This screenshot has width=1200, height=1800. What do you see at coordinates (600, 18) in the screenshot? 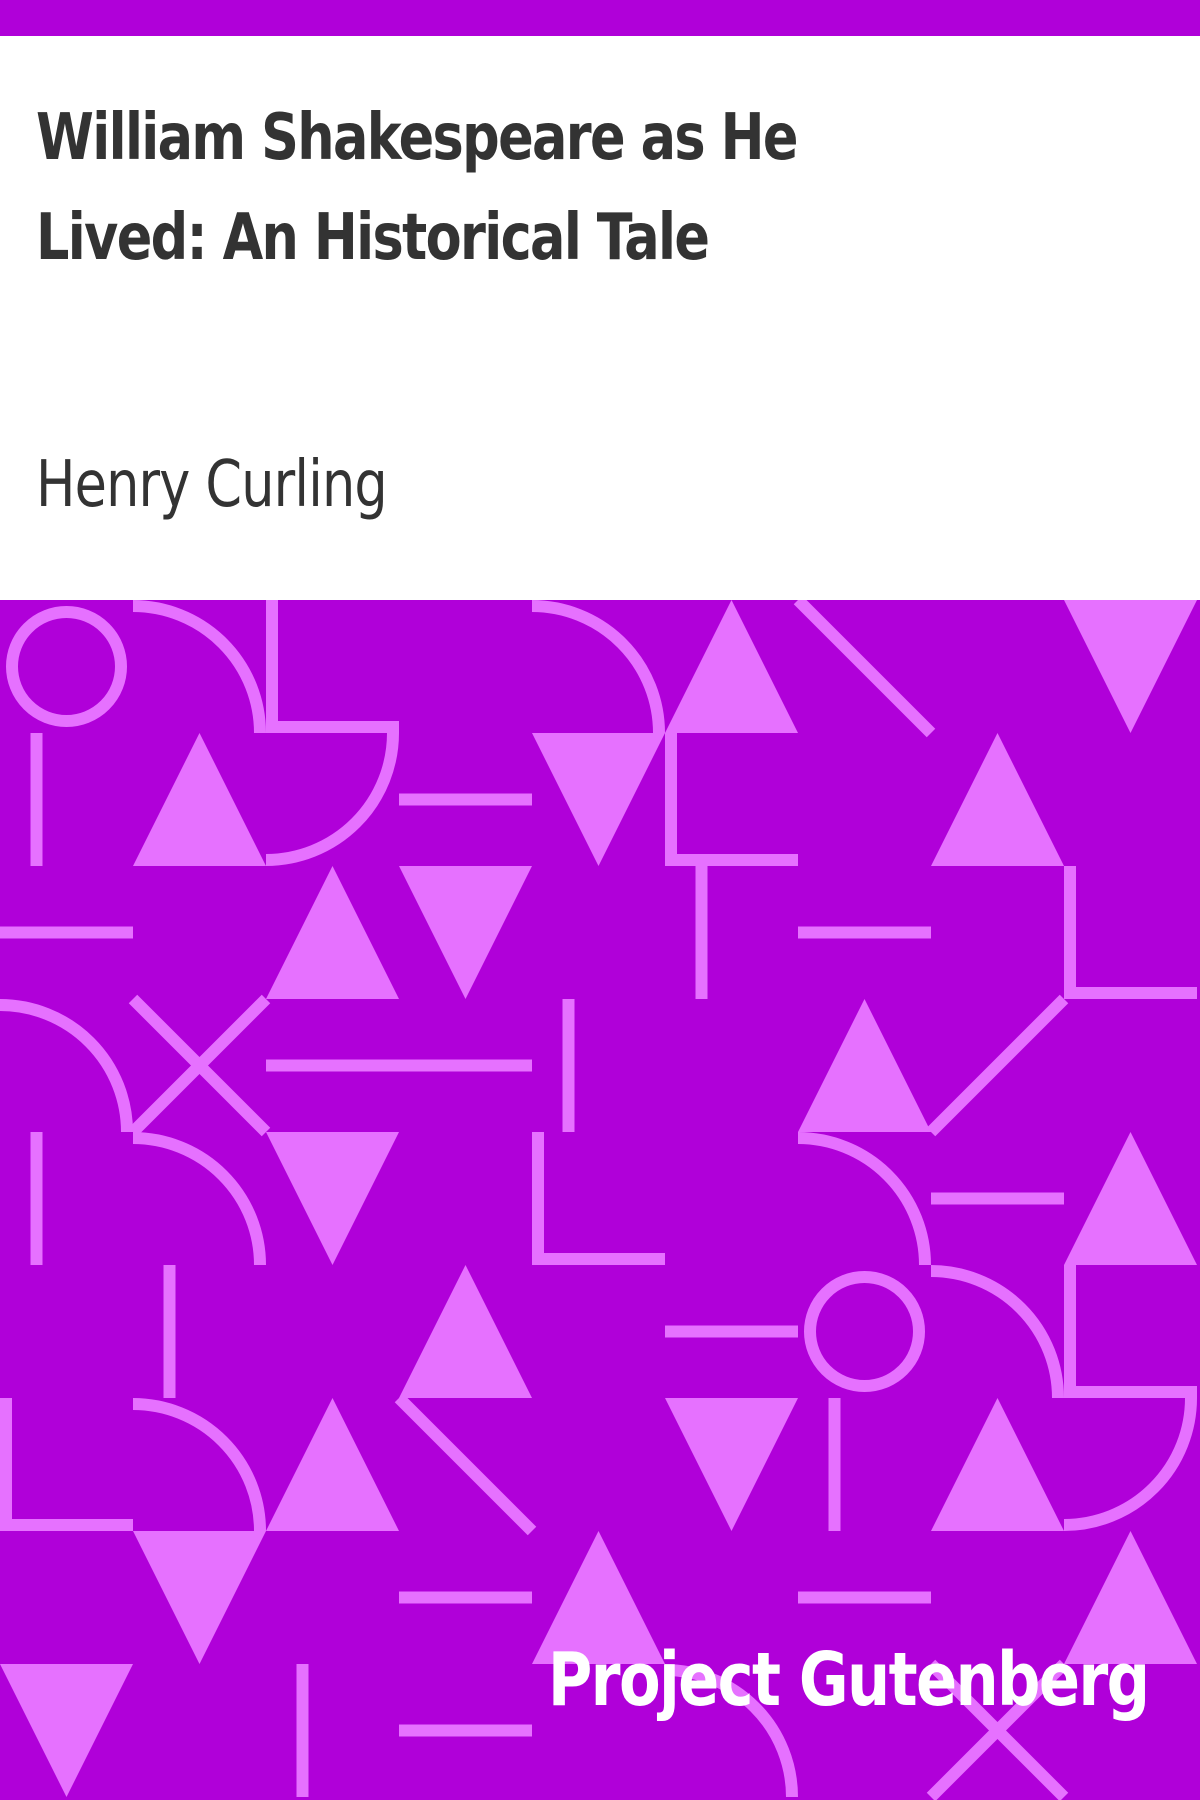
I see `top-color-band` at bounding box center [600, 18].